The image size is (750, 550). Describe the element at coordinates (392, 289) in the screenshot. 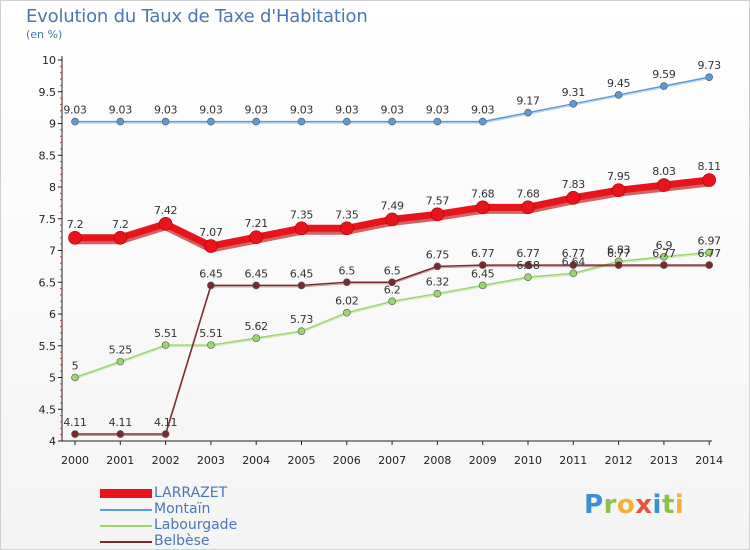

I see `data-label: 6.2` at that location.